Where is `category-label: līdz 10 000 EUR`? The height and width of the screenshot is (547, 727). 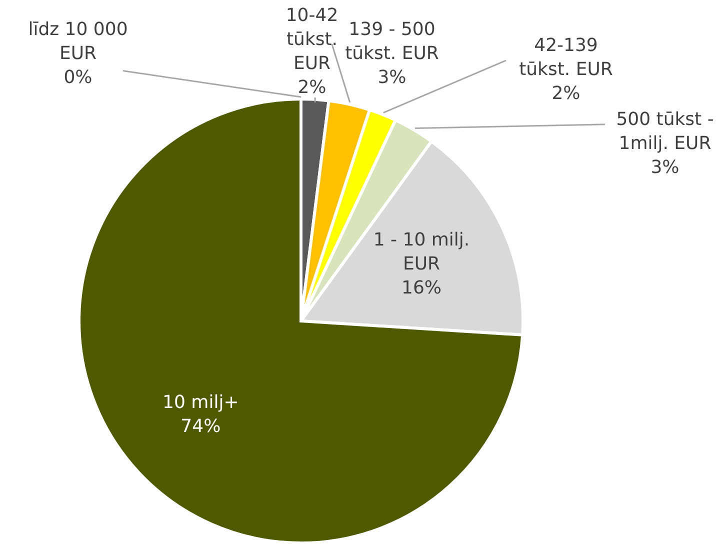
category-label: līdz 10 000 EUR is located at coordinates (78, 41).